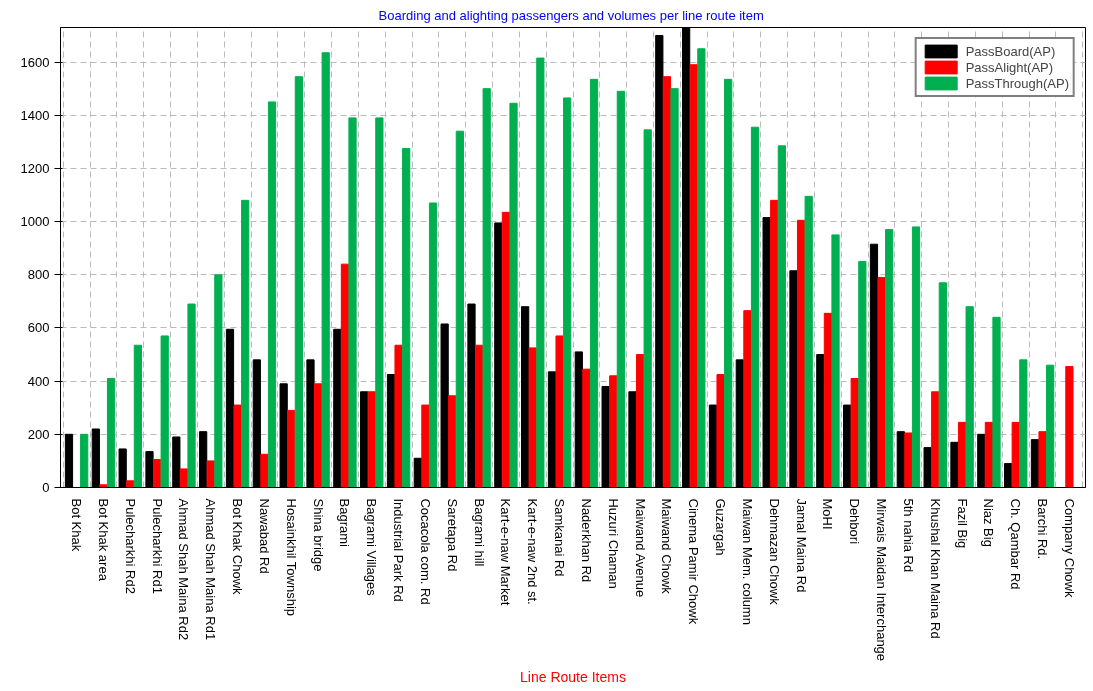 The height and width of the screenshot is (691, 1093). Describe the element at coordinates (801, 545) in the screenshot. I see `x-tick-label: Jamal Maina Rd` at that location.